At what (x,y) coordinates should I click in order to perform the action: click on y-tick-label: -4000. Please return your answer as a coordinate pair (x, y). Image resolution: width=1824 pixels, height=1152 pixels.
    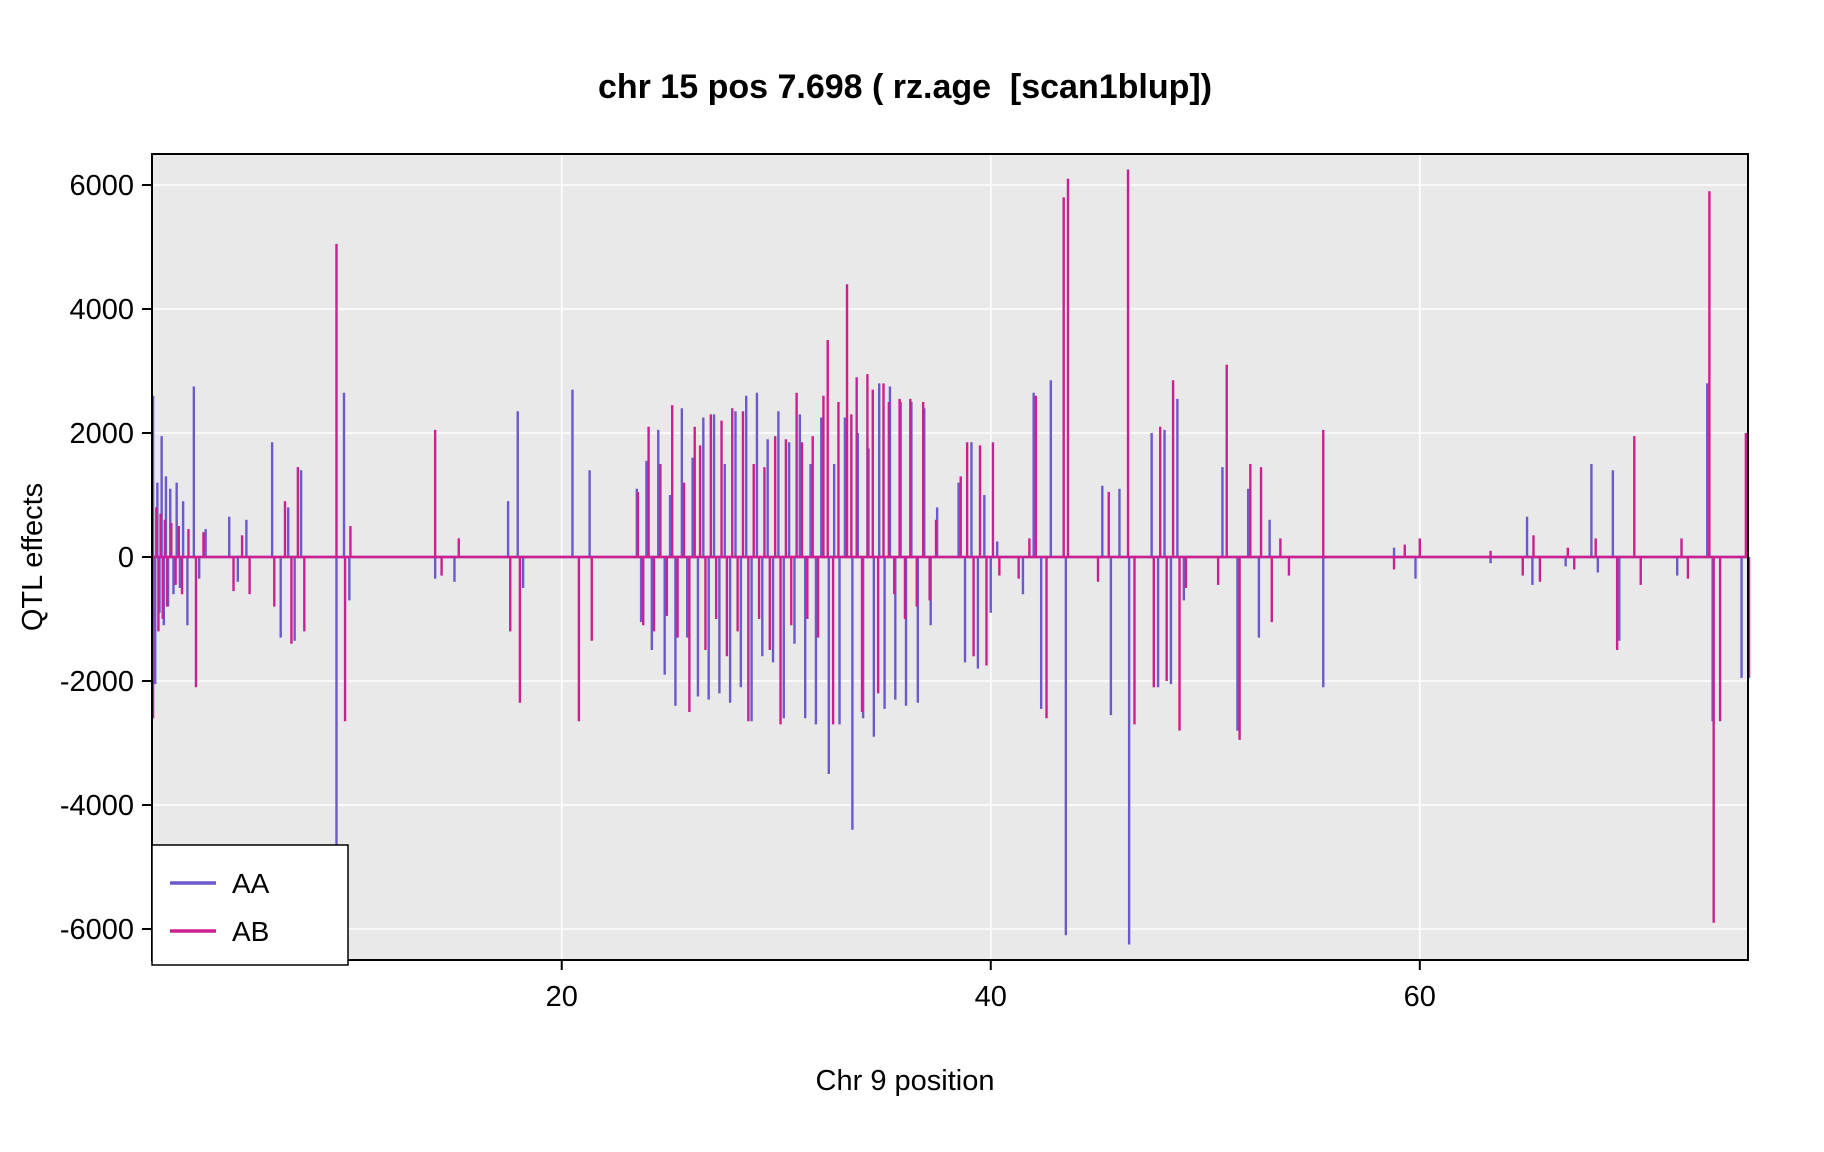
    Looking at the image, I should click on (97, 806).